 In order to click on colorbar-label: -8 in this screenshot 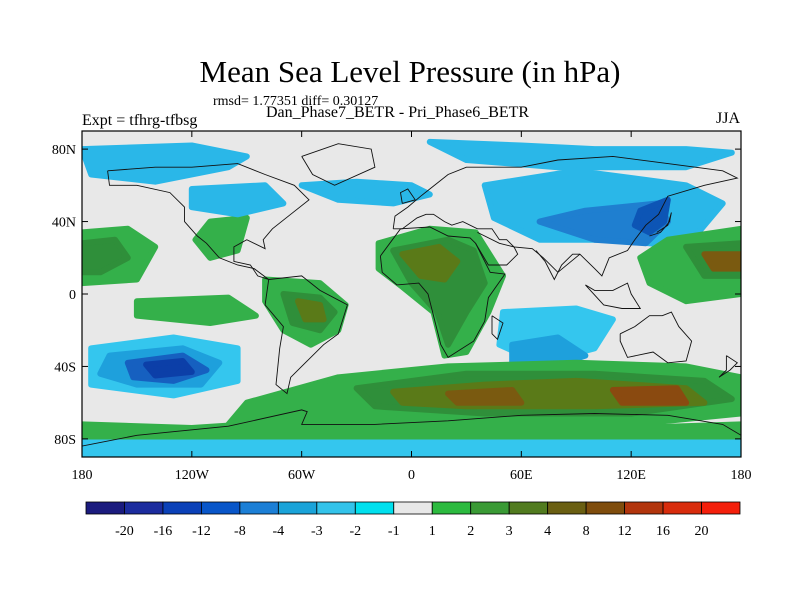, I will do `click(240, 531)`.